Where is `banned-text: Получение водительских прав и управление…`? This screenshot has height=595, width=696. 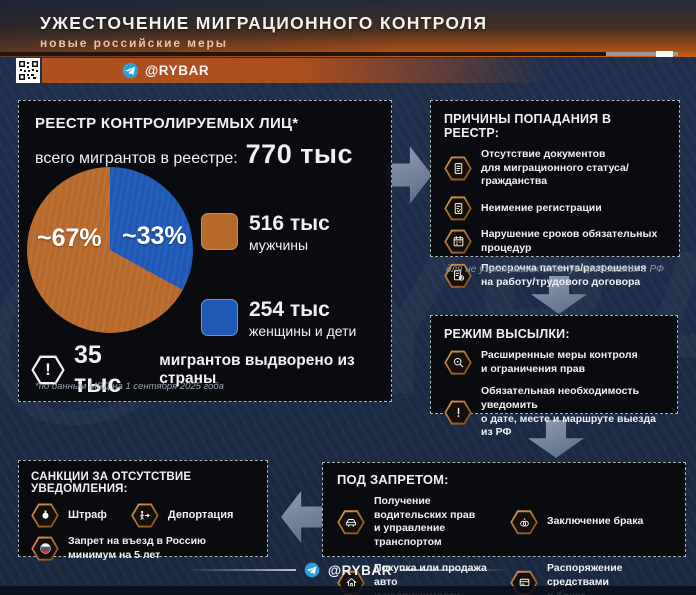 banned-text: Получение водительских прав и управление… is located at coordinates (425, 521).